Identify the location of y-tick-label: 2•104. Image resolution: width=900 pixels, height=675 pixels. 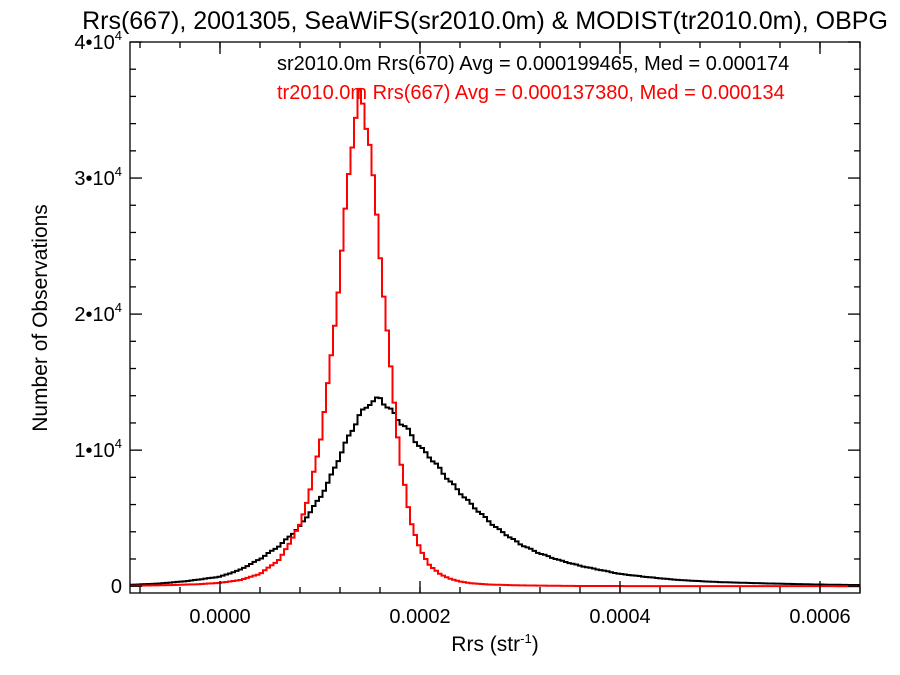
(98, 313).